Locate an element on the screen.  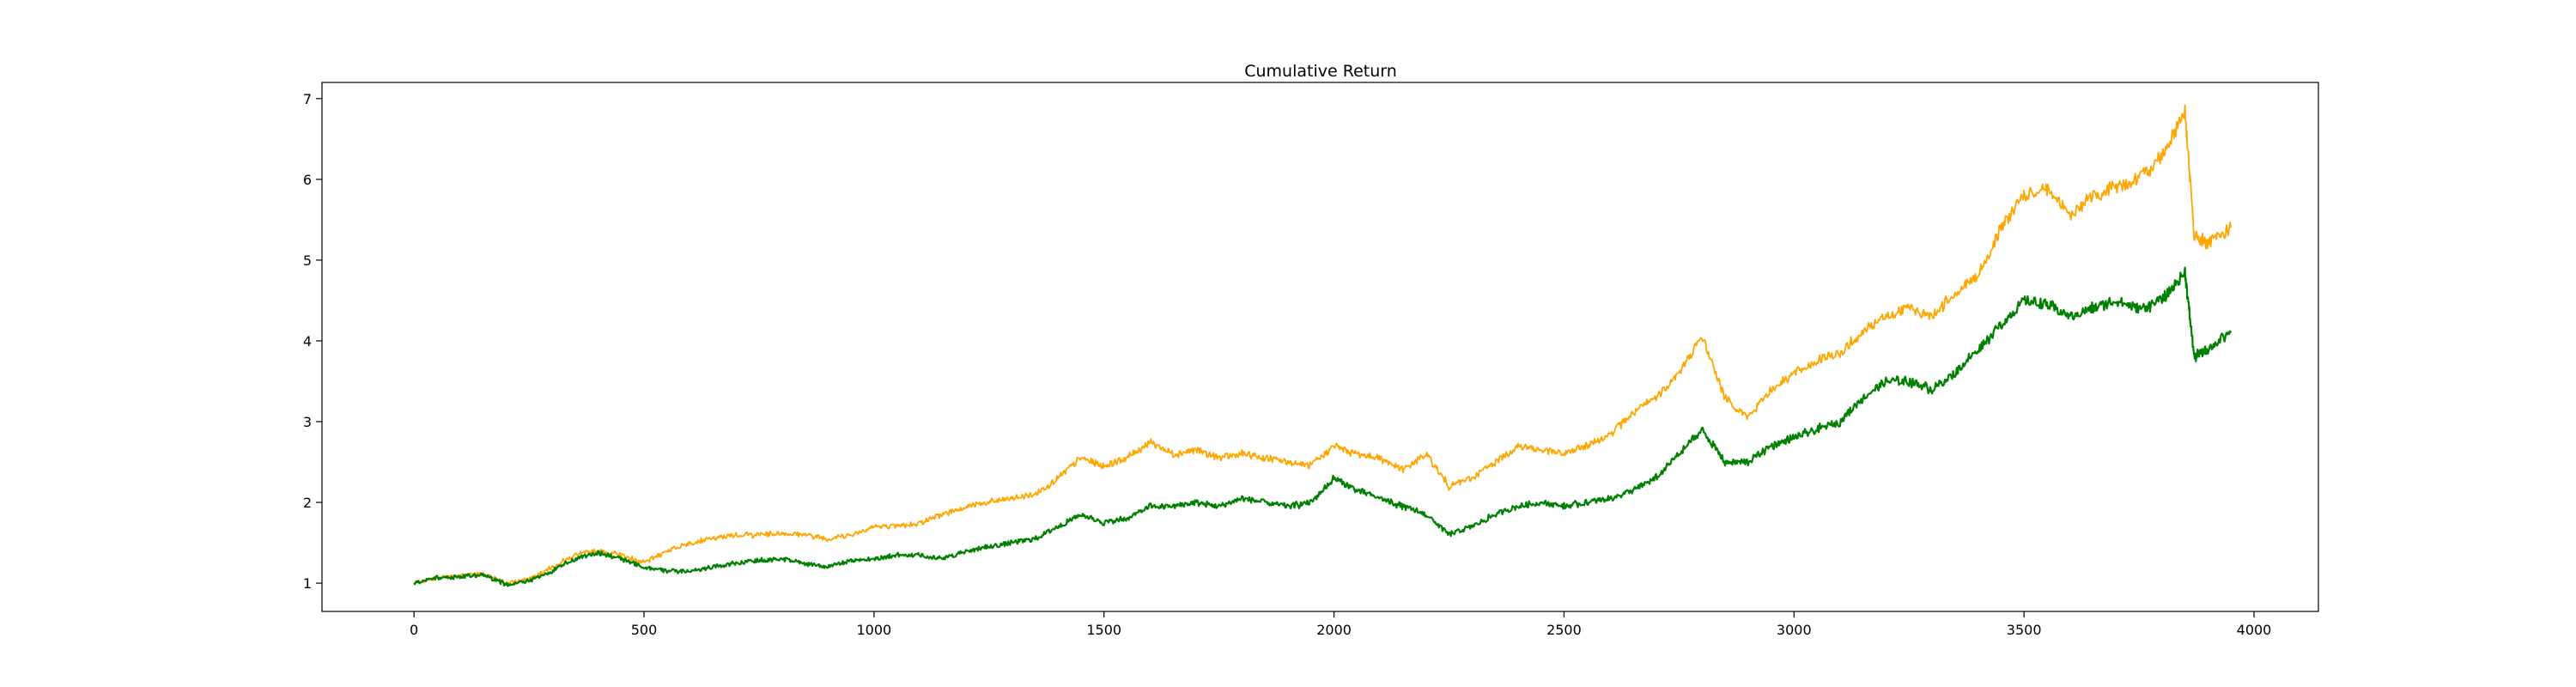
y-tick-label: 2 is located at coordinates (307, 503).